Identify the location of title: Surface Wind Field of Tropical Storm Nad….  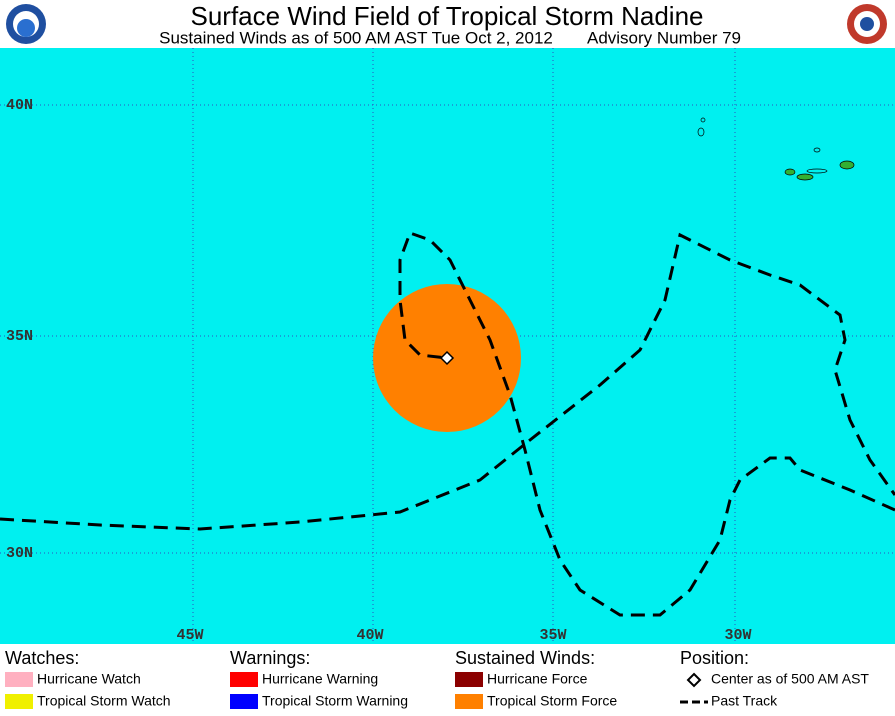
(447, 16).